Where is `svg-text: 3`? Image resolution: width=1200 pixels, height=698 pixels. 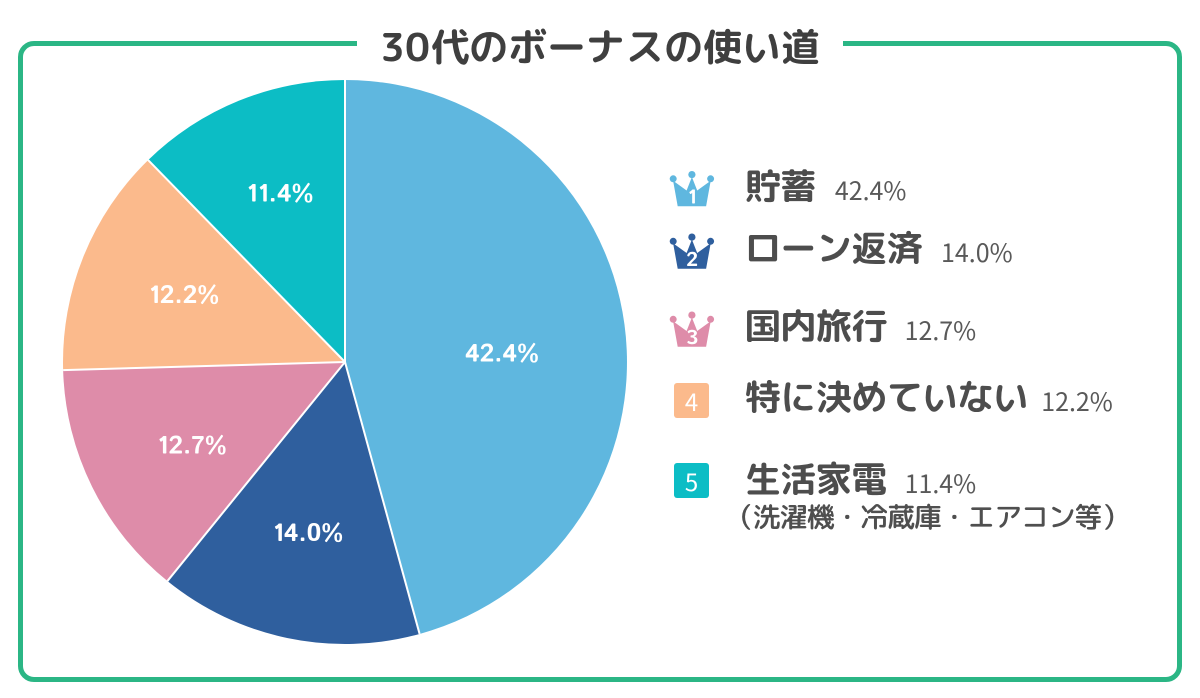
svg-text: 3 is located at coordinates (692, 338).